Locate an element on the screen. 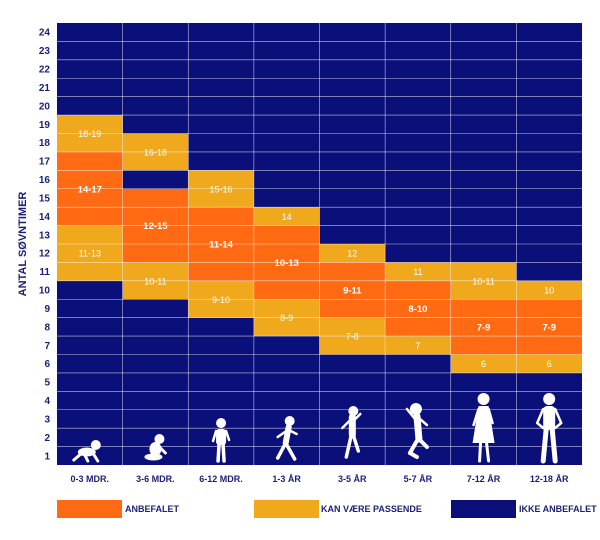  age-group-7: 10 6 7-9 is located at coordinates (549, 326).